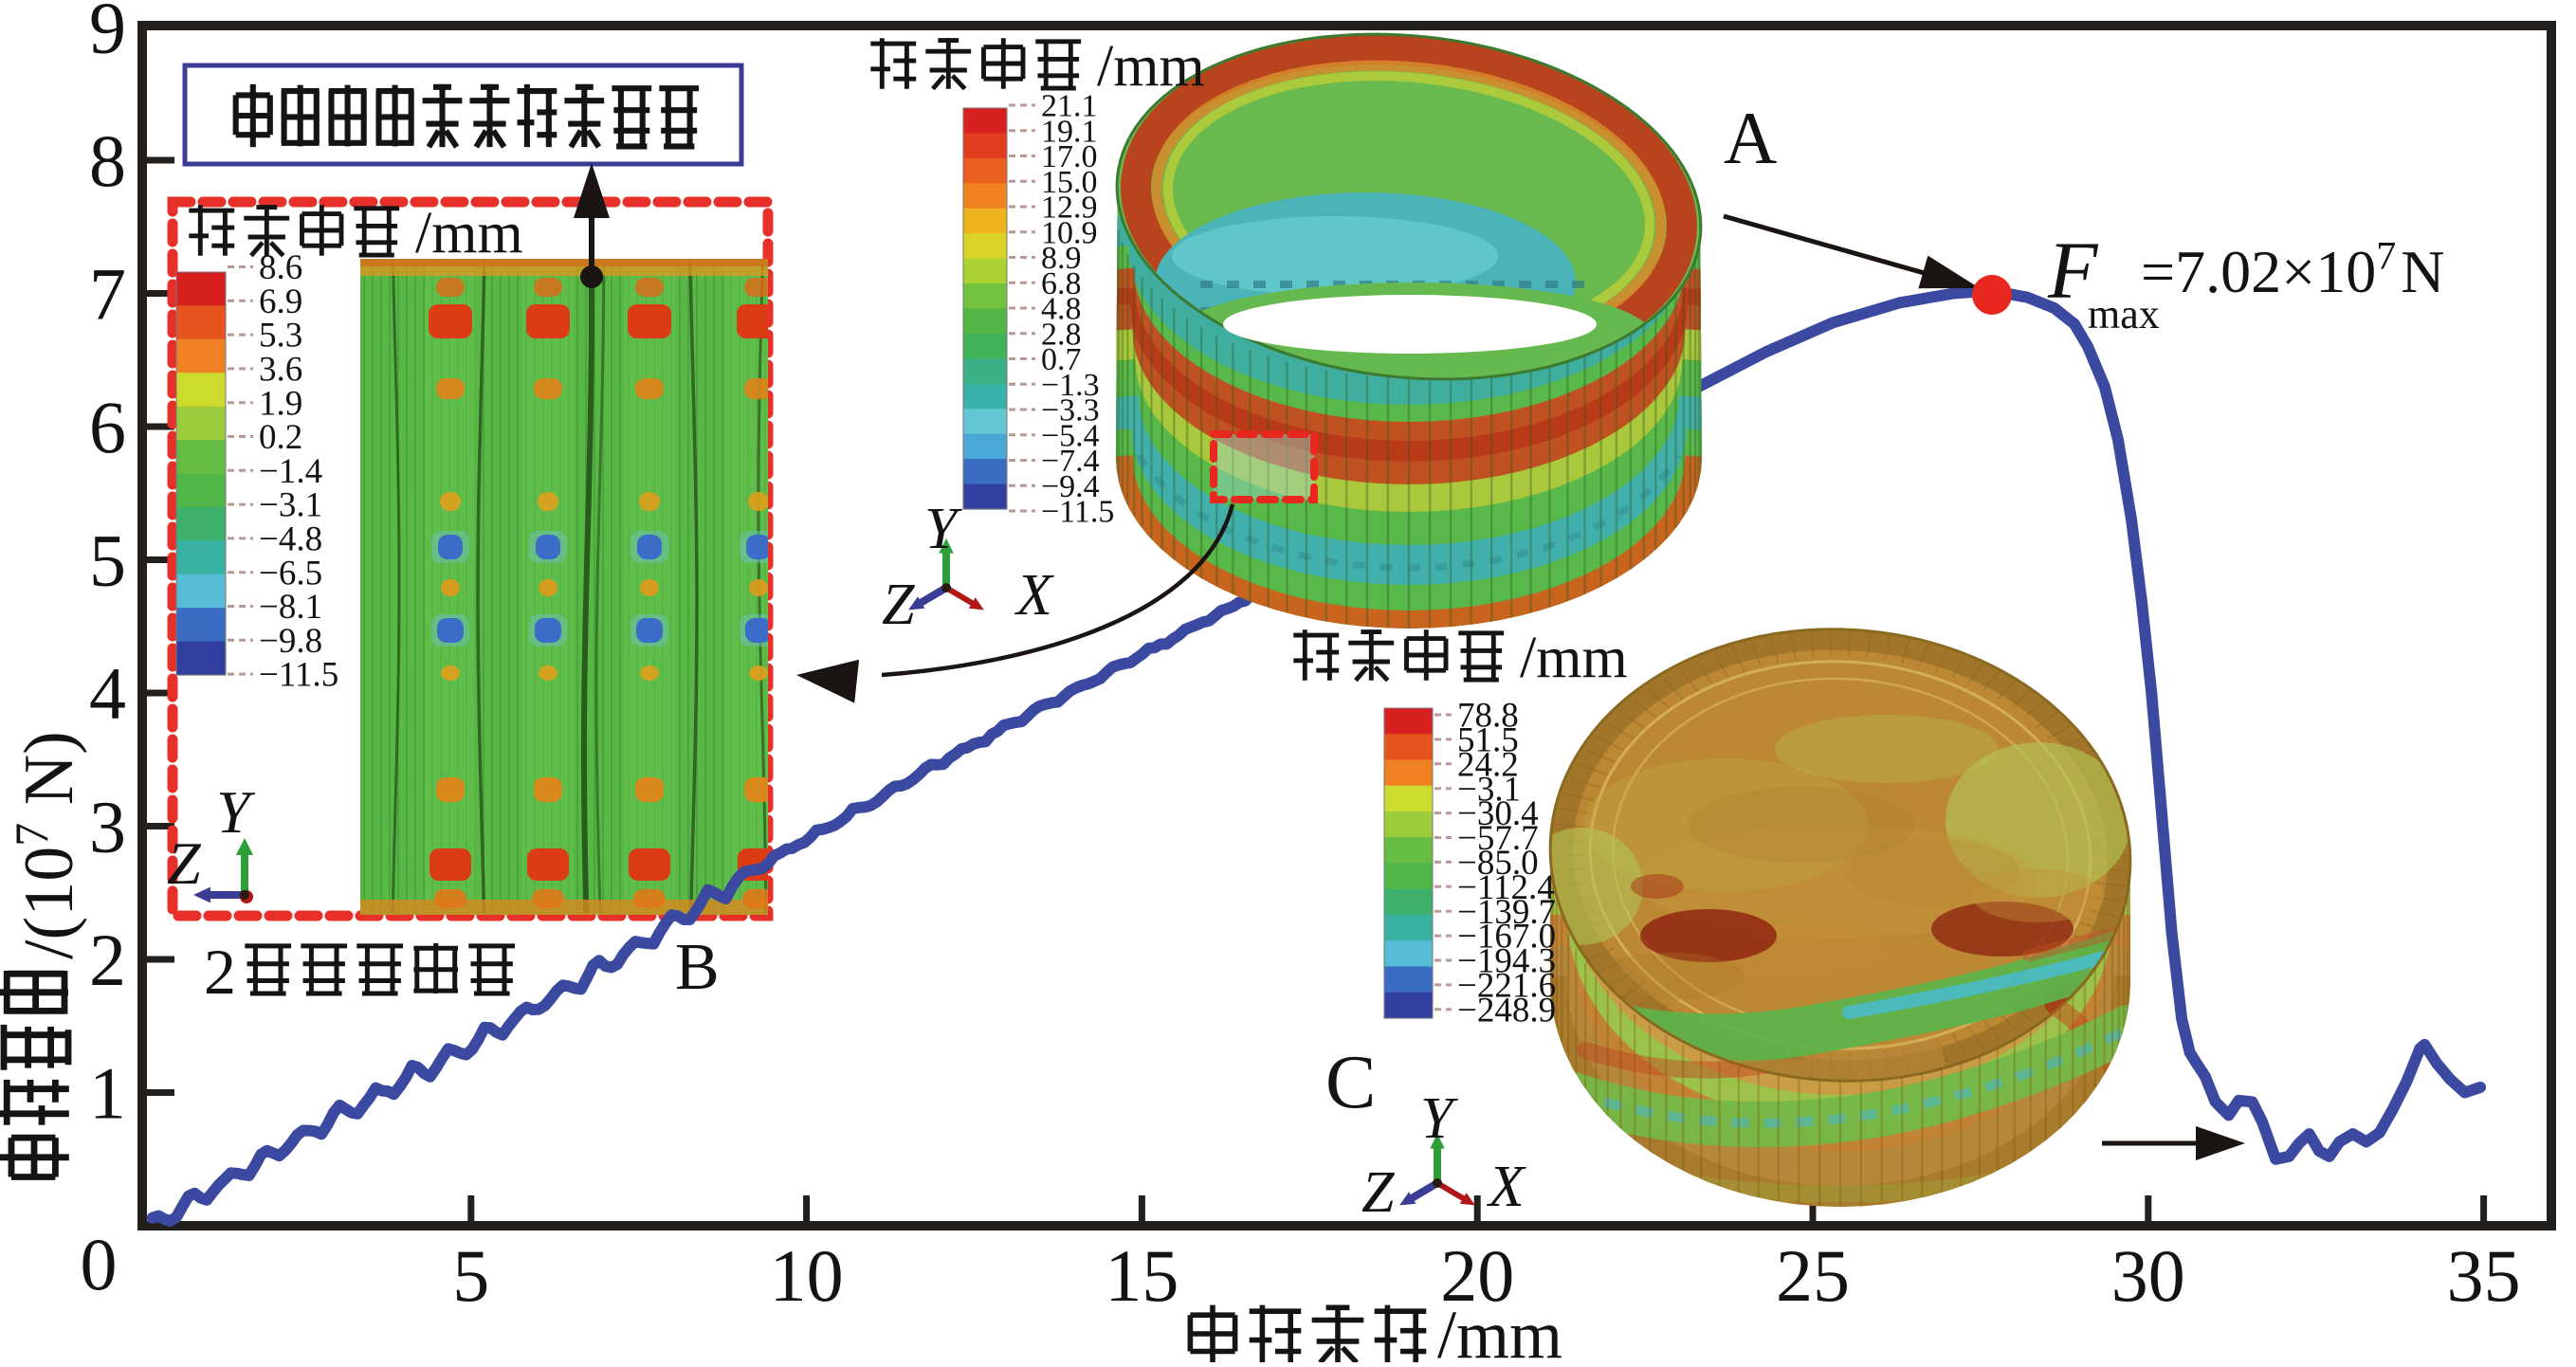 The height and width of the screenshot is (1367, 2576). I want to click on svg-text: 24.2, so click(1488, 765).